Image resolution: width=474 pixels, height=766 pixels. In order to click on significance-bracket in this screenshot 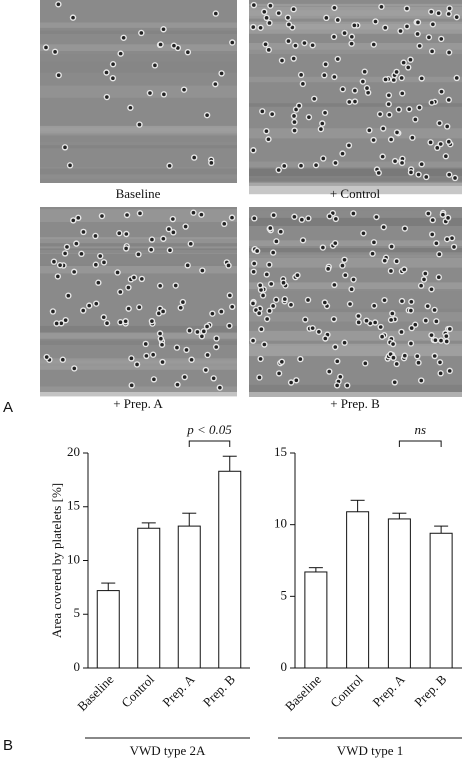, I will do `click(209, 443)`.